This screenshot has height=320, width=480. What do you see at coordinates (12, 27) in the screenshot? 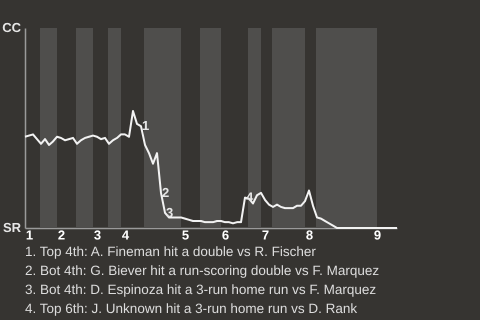
I see `text: CC` at bounding box center [12, 27].